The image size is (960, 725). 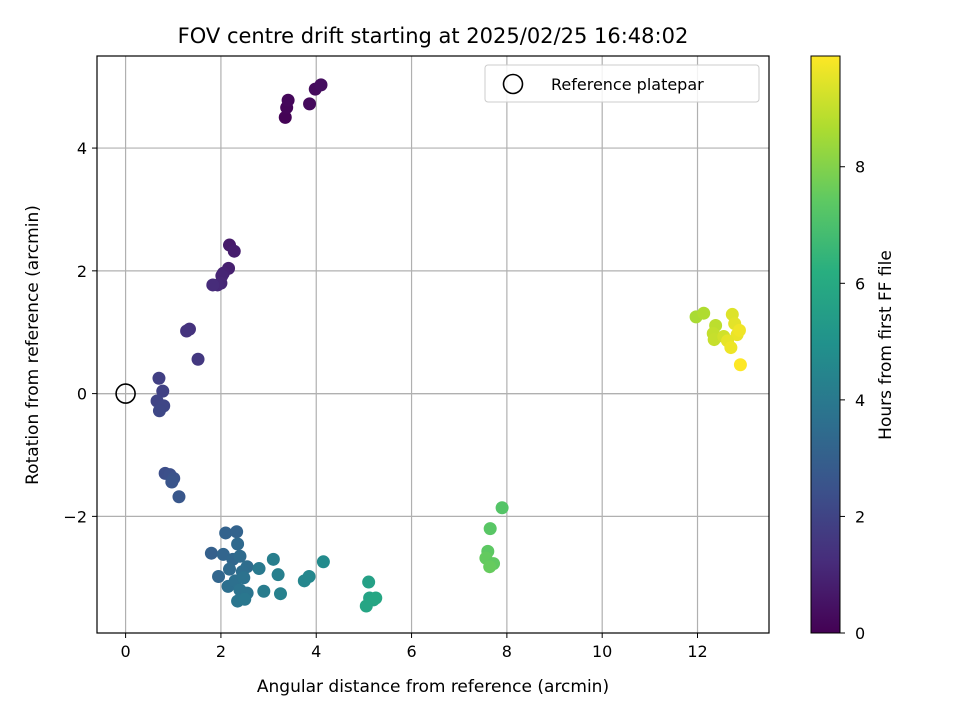 What do you see at coordinates (860, 167) in the screenshot?
I see `colorbar-tick-label: 8` at bounding box center [860, 167].